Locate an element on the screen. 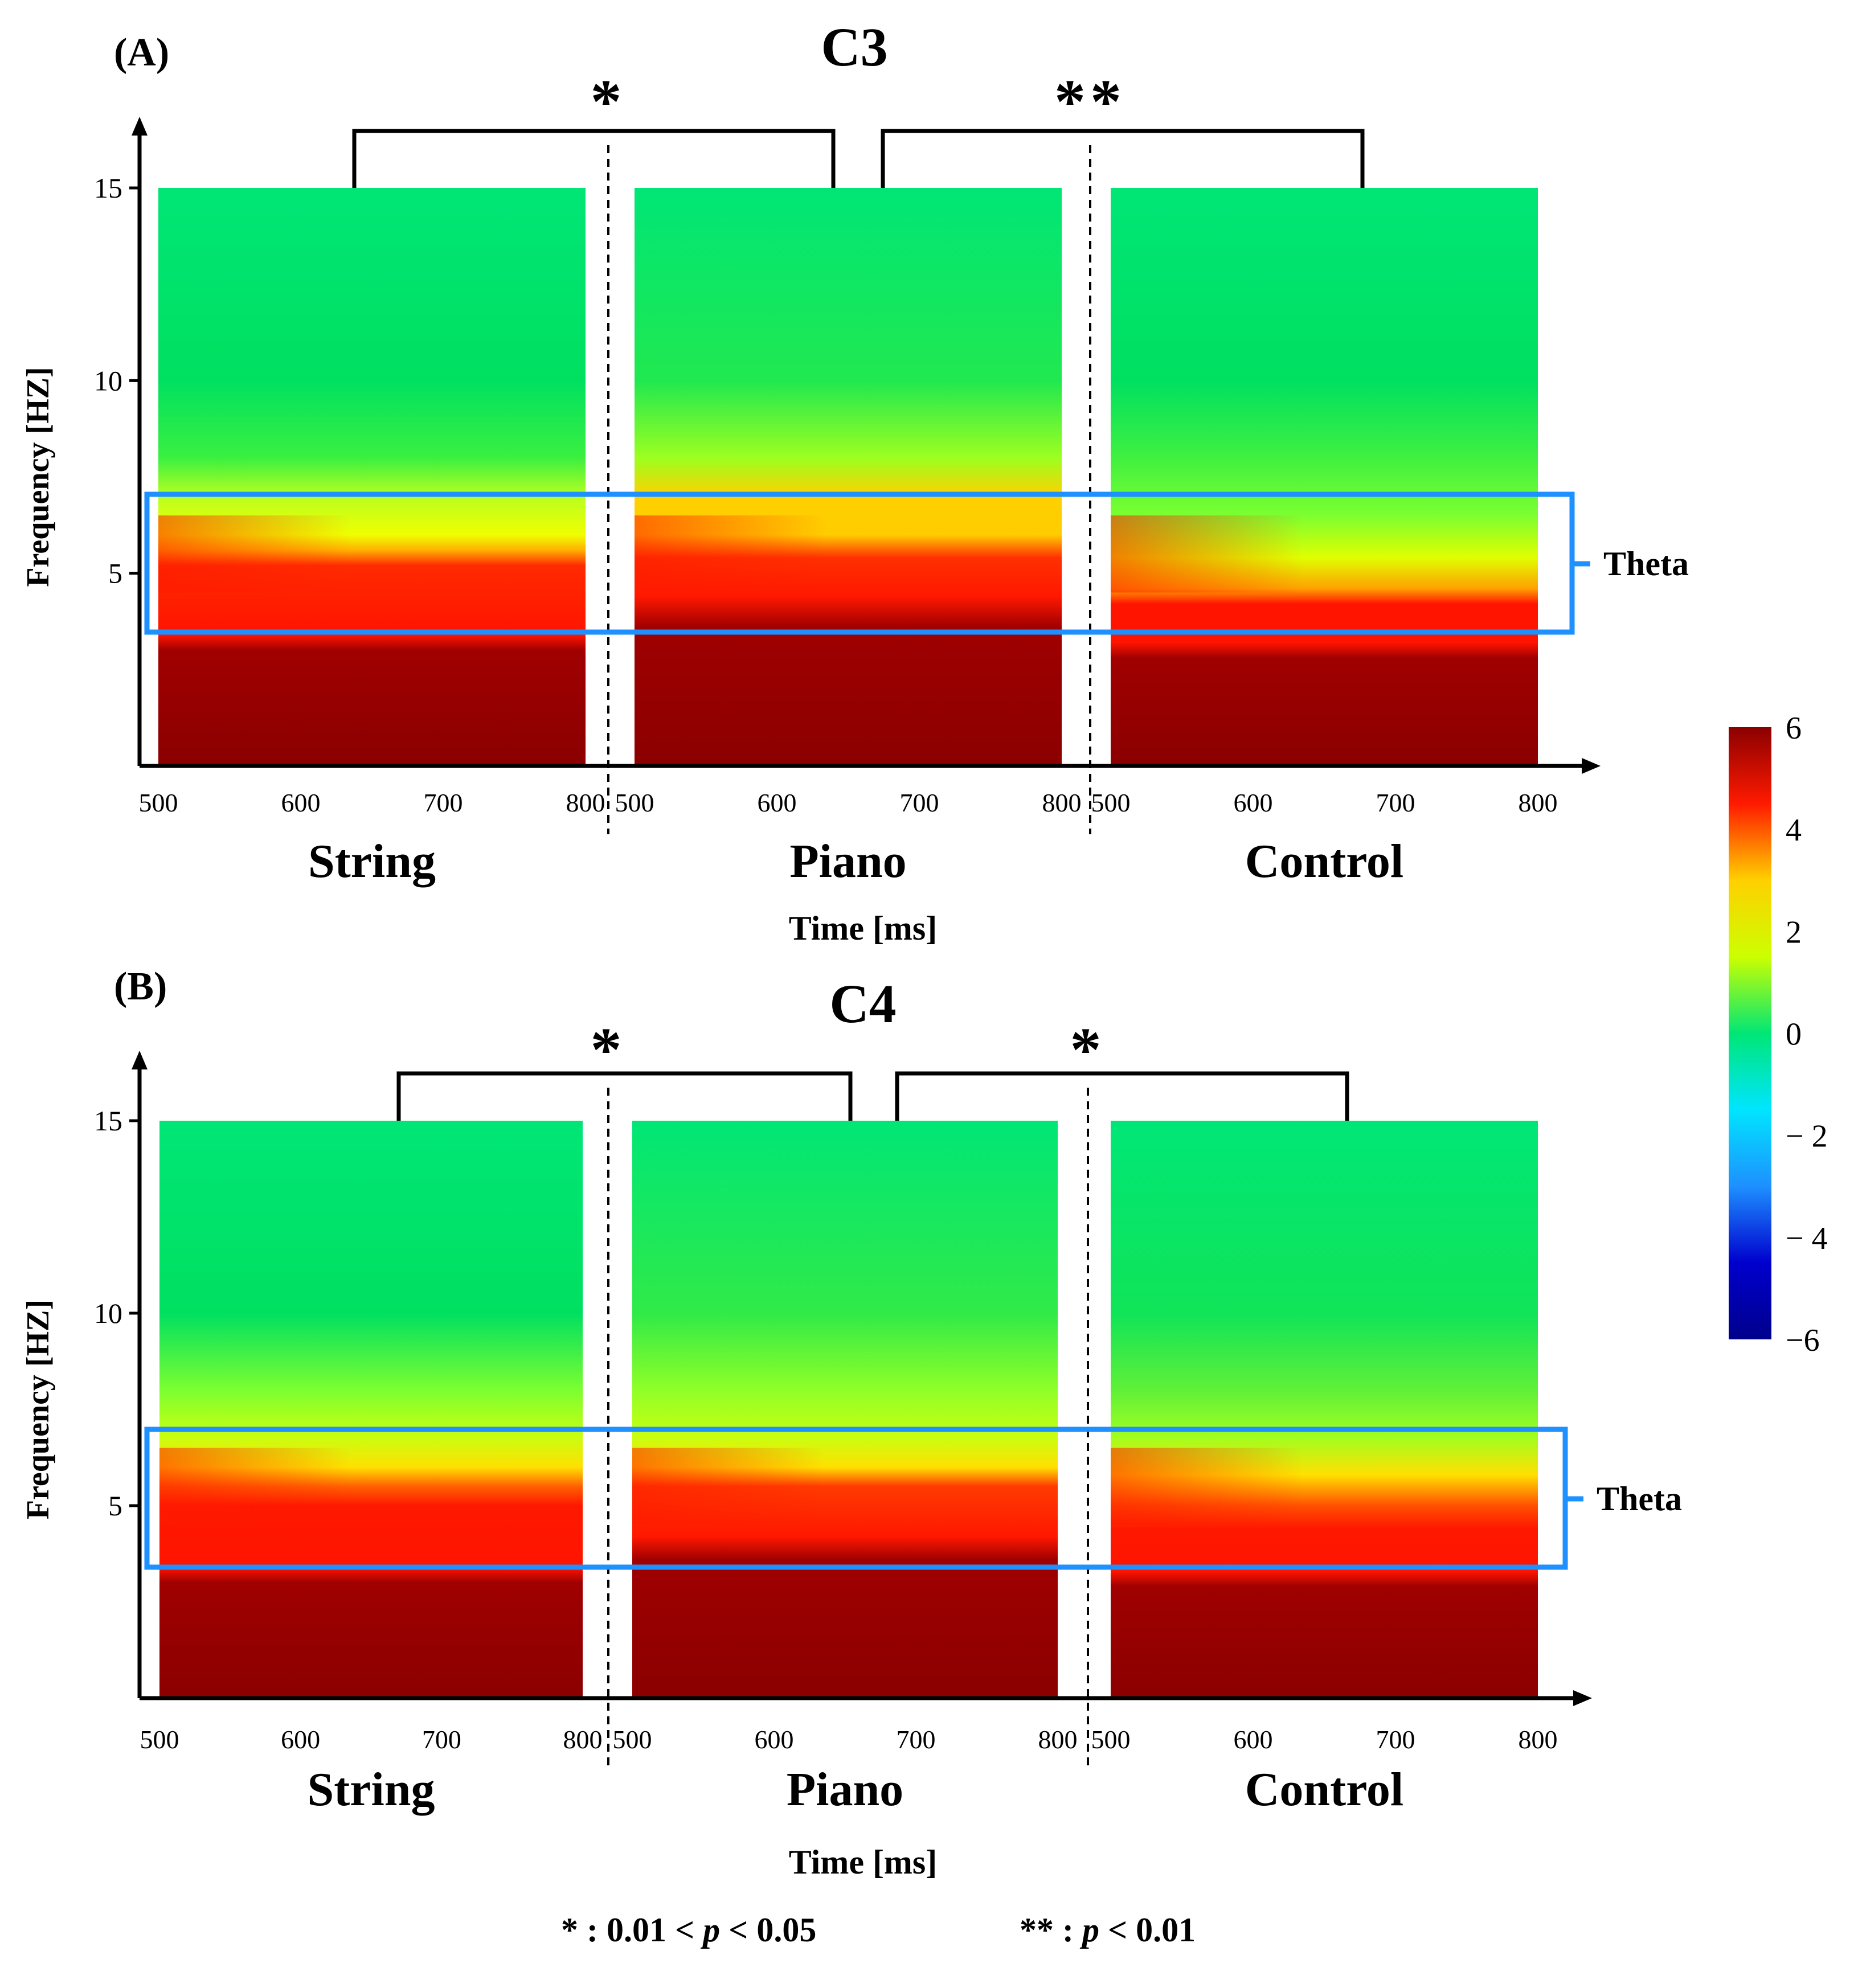 This screenshot has width=1854, height=1988. colorbar-tick-label: 0 is located at coordinates (1794, 1034).